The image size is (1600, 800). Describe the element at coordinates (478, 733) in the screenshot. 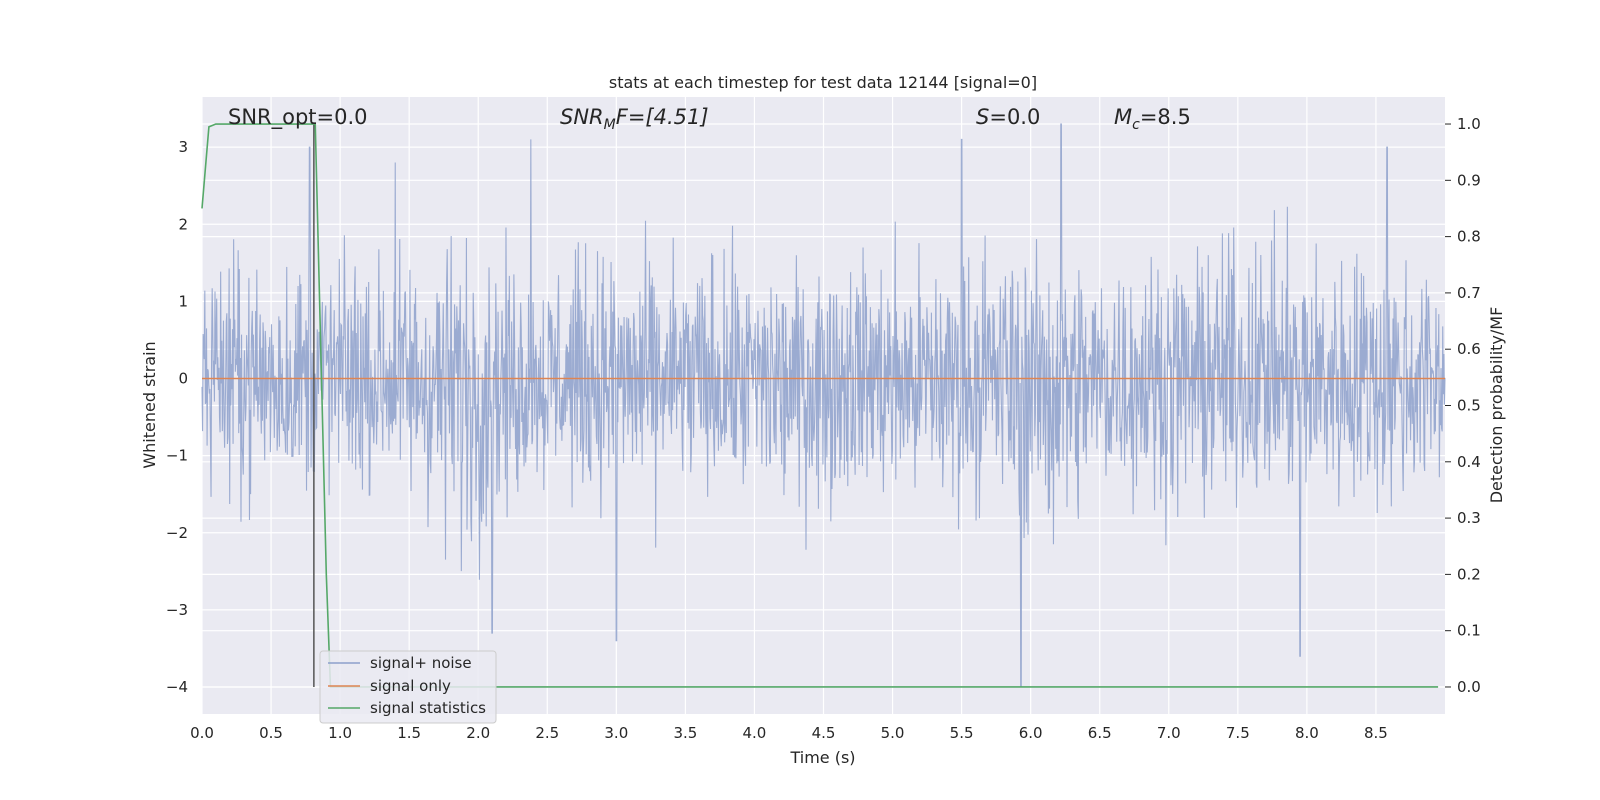

I see `x-tick-label: 2.0` at that location.